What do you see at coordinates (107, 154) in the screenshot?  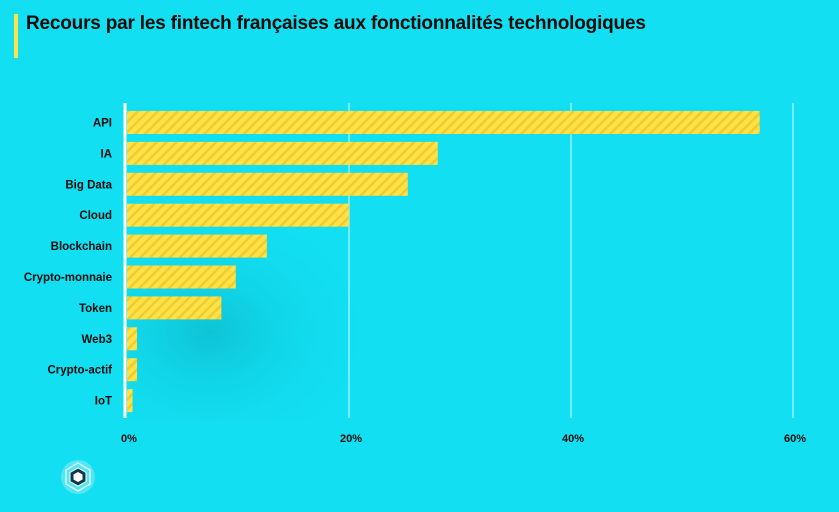 I see `category-label: IA` at bounding box center [107, 154].